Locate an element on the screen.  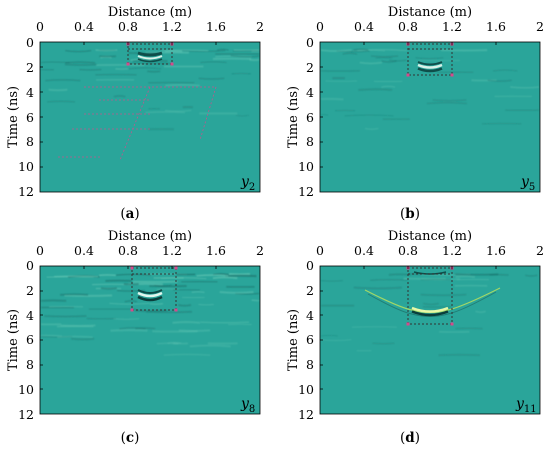
panel-d-ytick-5: 10 is located at coordinates (306, 389).